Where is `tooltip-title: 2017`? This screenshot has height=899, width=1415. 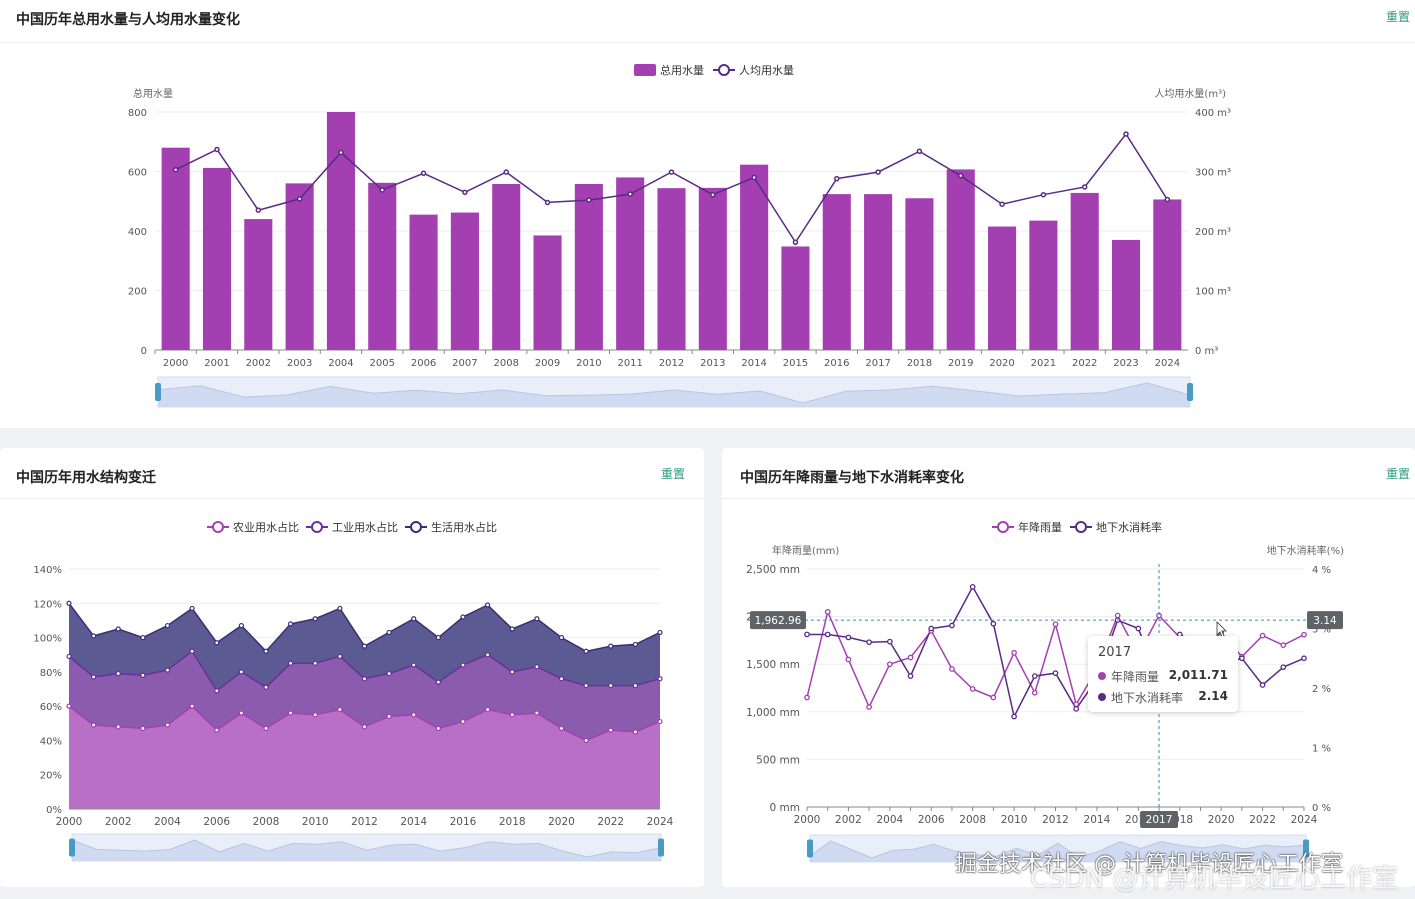 tooltip-title: 2017 is located at coordinates (1115, 652).